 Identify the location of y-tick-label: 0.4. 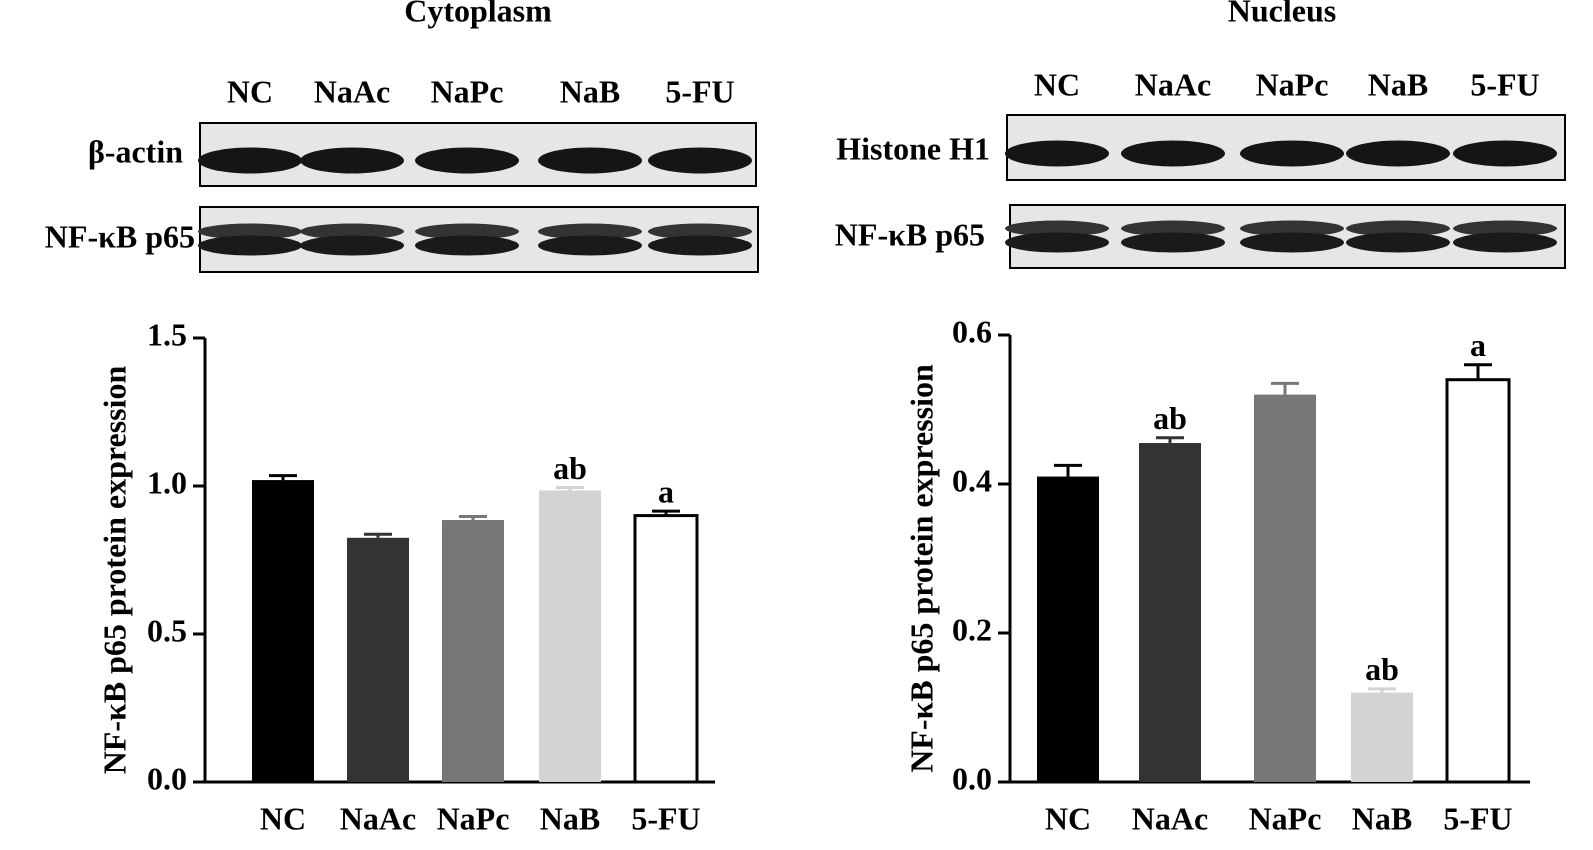
(972, 480).